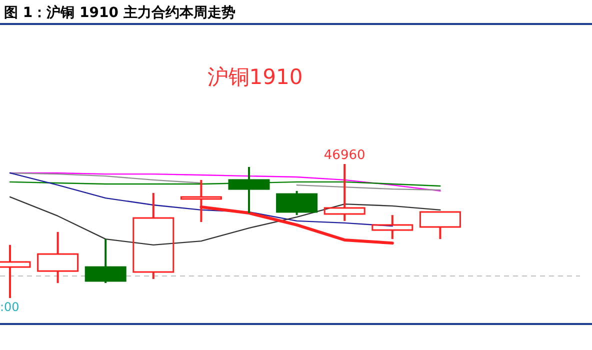 This screenshot has height=350, width=592. What do you see at coordinates (120, 12) in the screenshot?
I see `chart-title: 图 1：沪铜 1910 主力合约本周走势` at bounding box center [120, 12].